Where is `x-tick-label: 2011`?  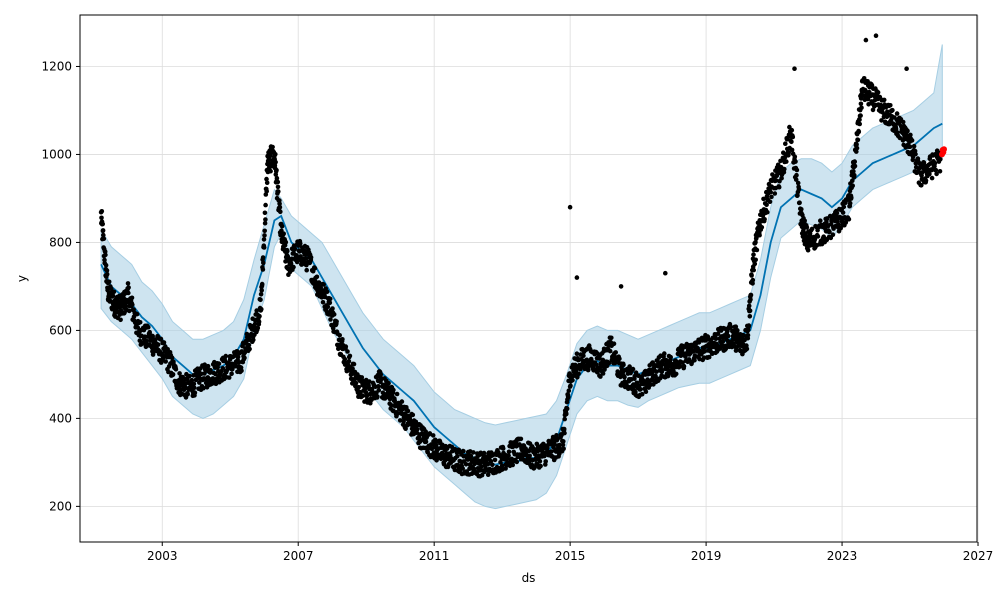 x-tick-label: 2011 is located at coordinates (434, 556).